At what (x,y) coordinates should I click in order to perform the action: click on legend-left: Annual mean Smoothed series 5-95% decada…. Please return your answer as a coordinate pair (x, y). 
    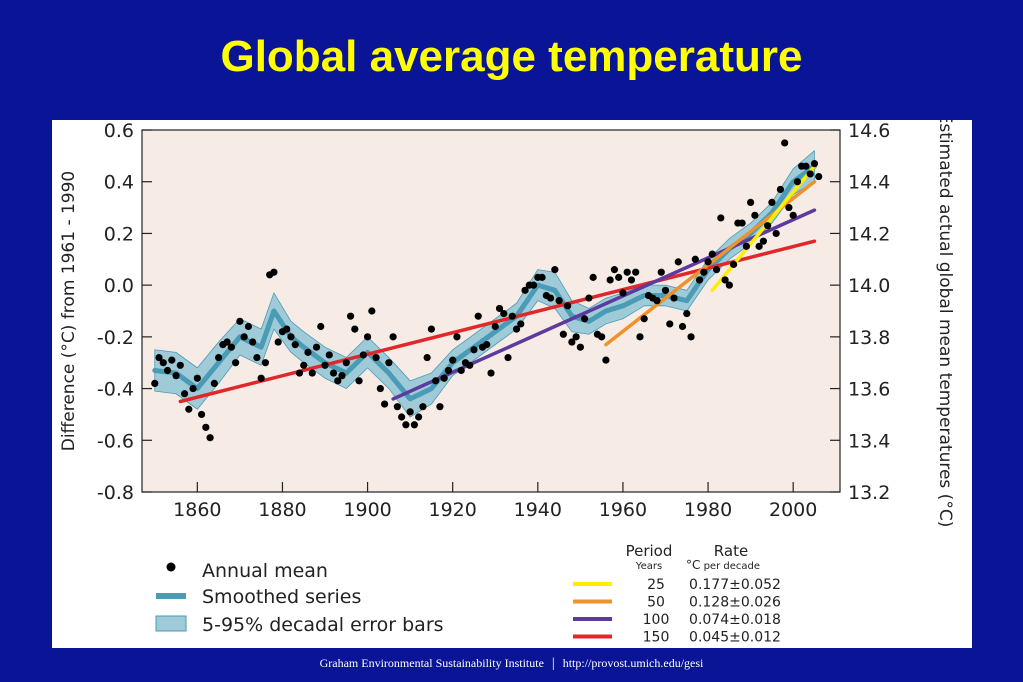
    Looking at the image, I should click on (299, 598).